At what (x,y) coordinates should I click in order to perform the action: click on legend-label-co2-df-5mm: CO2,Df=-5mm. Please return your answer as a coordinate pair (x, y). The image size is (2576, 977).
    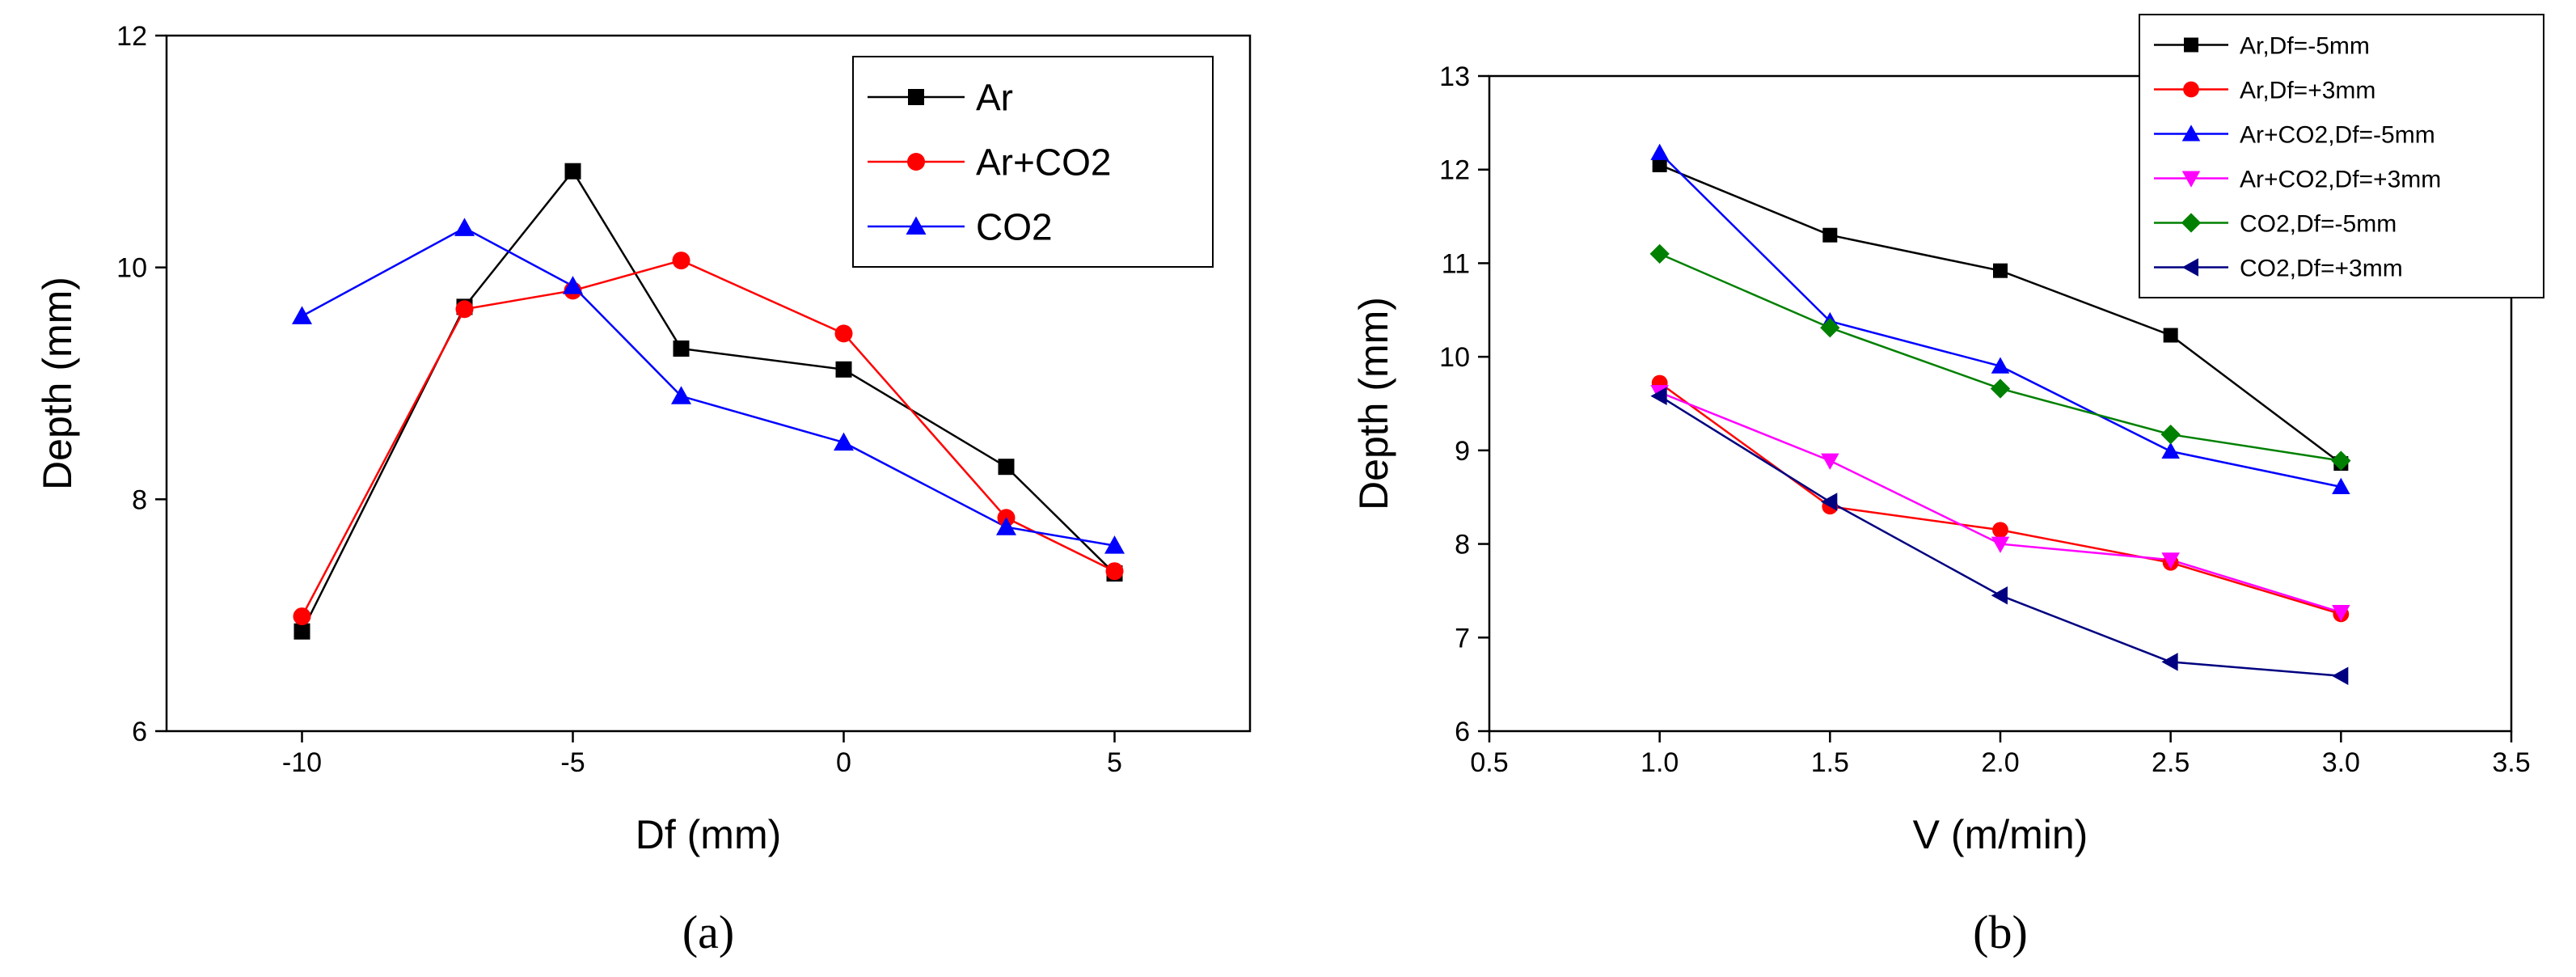
    Looking at the image, I should click on (2318, 223).